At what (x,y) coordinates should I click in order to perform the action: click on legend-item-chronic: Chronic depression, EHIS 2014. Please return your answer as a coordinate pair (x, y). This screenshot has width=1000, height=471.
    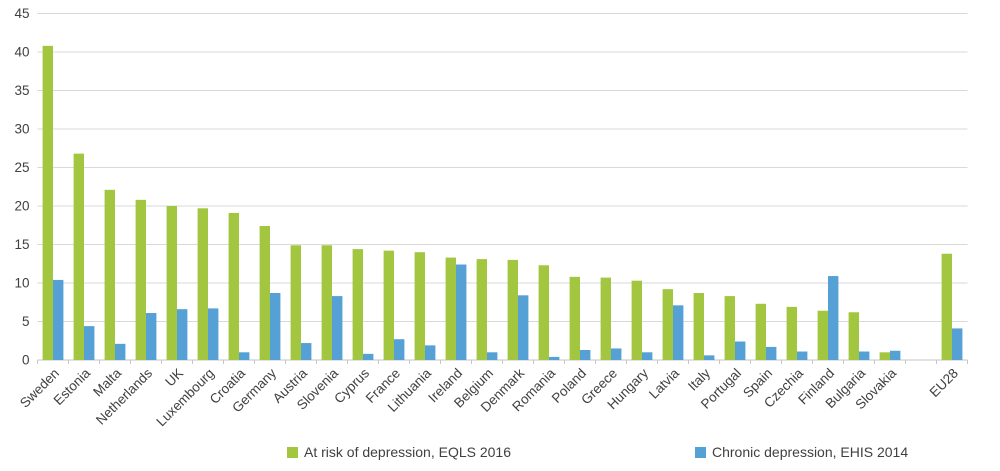
    Looking at the image, I should click on (801, 452).